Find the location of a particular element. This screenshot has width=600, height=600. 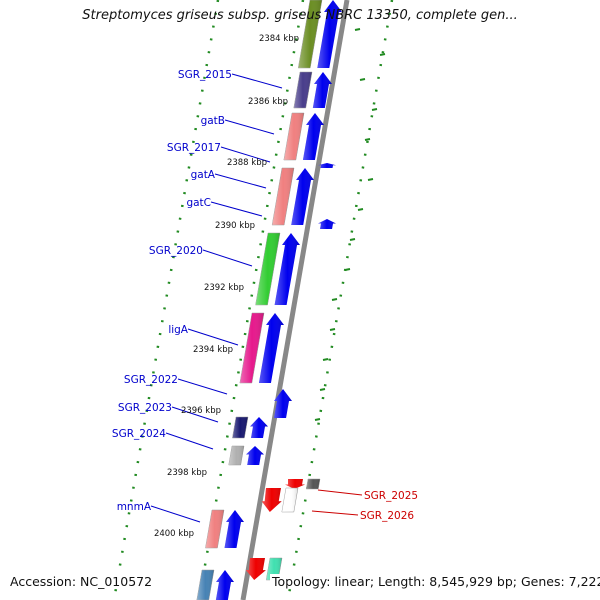

gene-label: SGR_2024 is located at coordinates (139, 434).